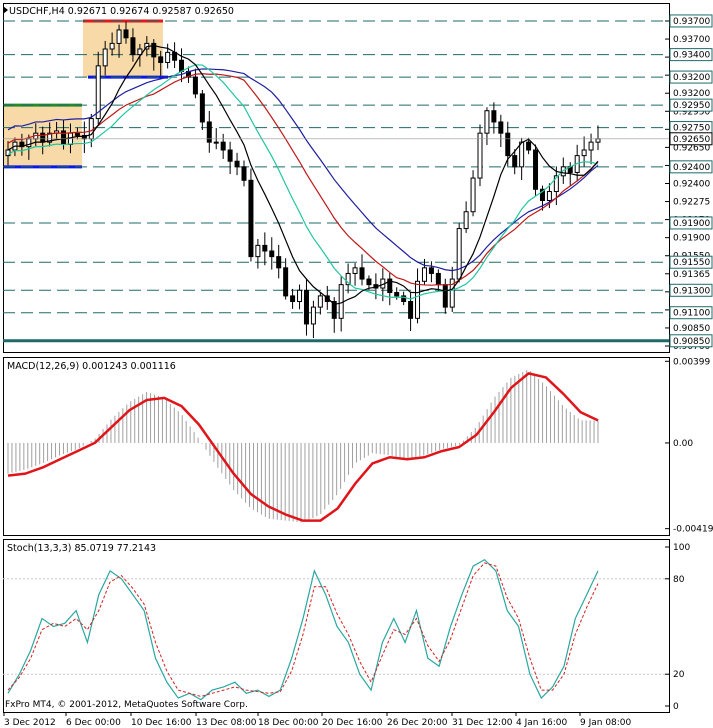  I want to click on consolidation-box-top, so click(123, 49).